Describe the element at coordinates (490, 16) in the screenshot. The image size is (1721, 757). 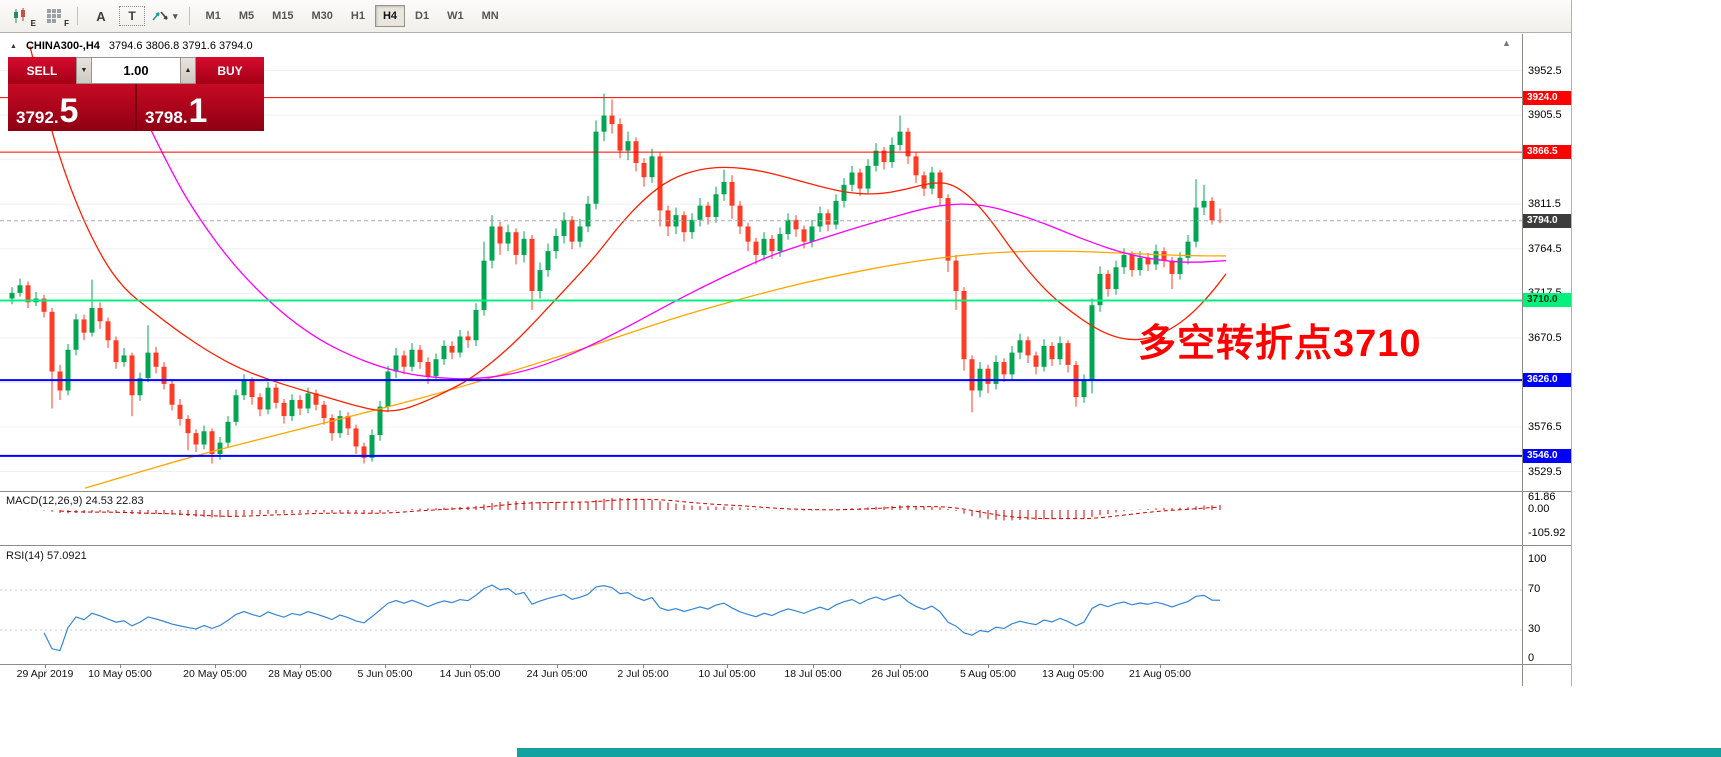
I see `timeframe-mn: MN` at that location.